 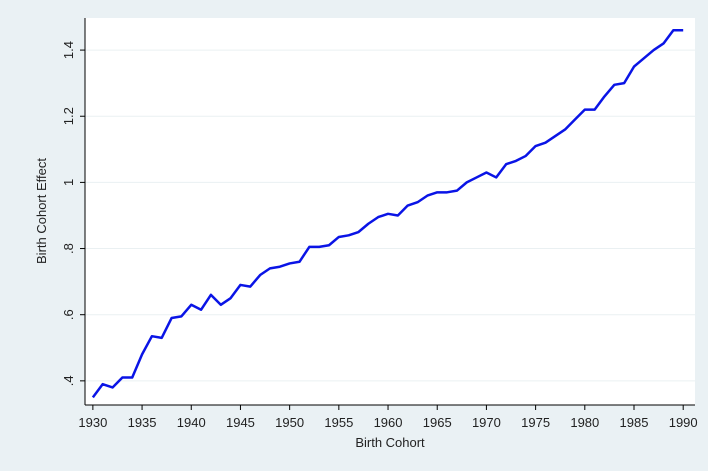 I want to click on y-tick-label: .8, so click(x=68, y=248).